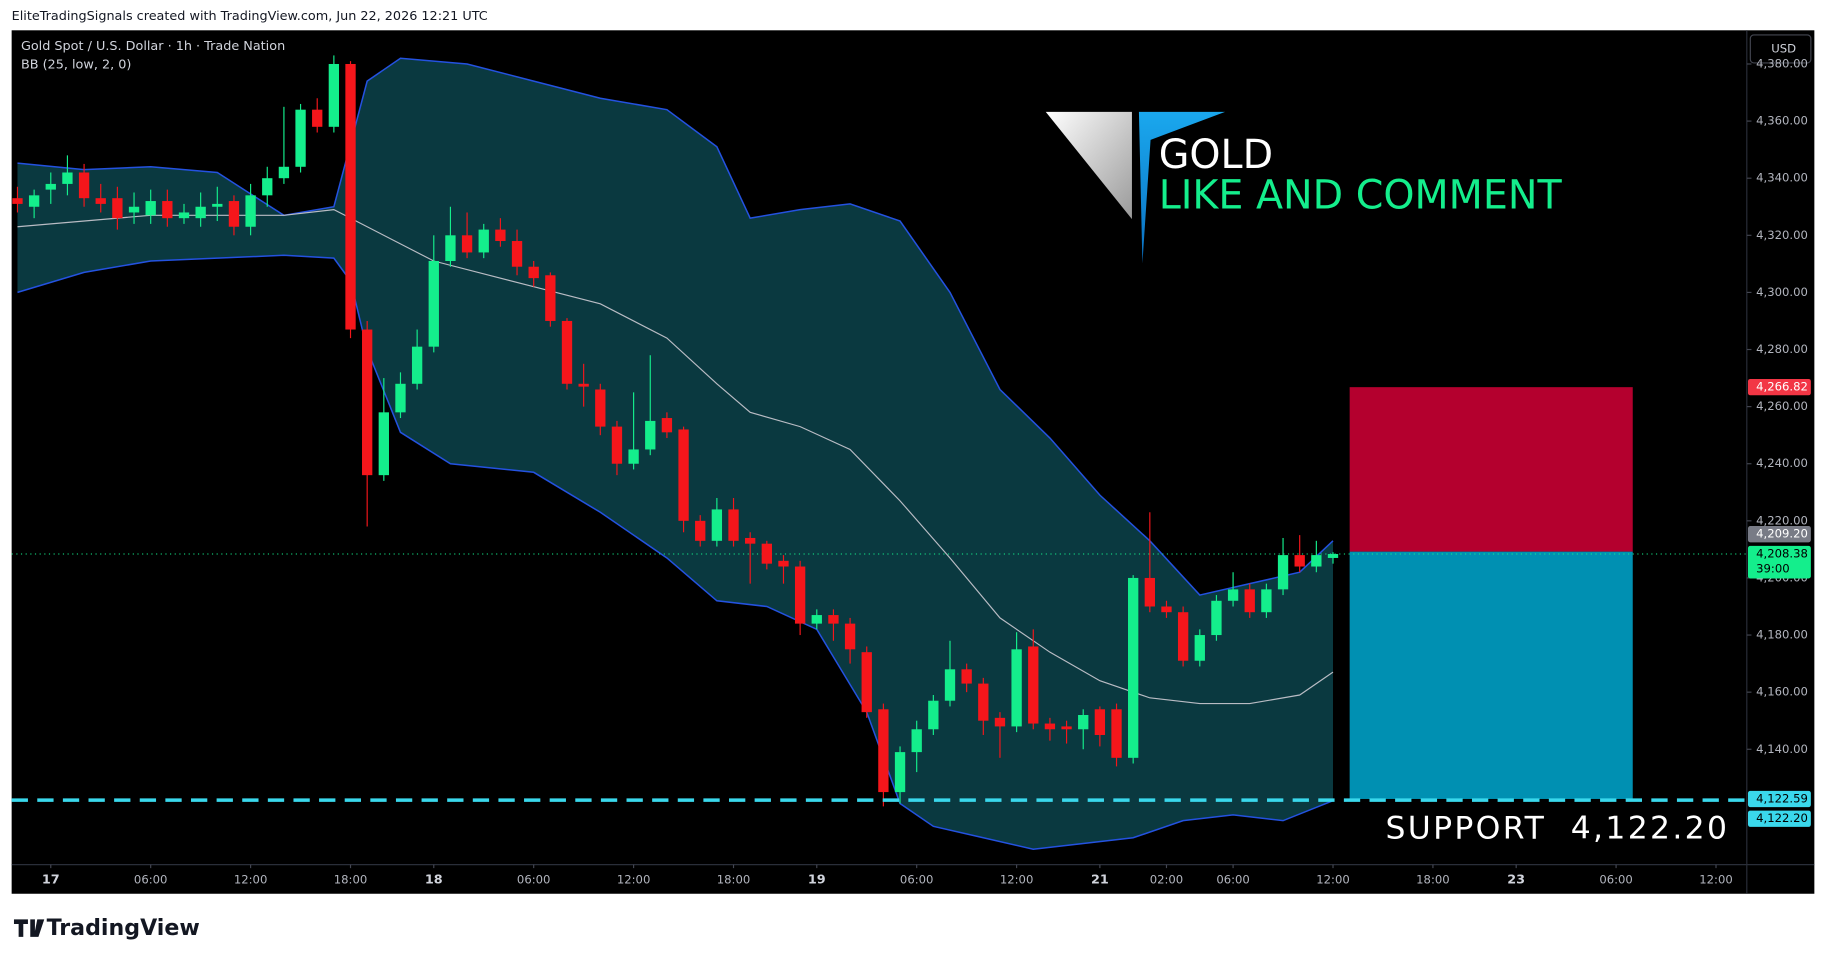  Describe the element at coordinates (1100, 879) in the screenshot. I see `x-tick-label: 21` at that location.